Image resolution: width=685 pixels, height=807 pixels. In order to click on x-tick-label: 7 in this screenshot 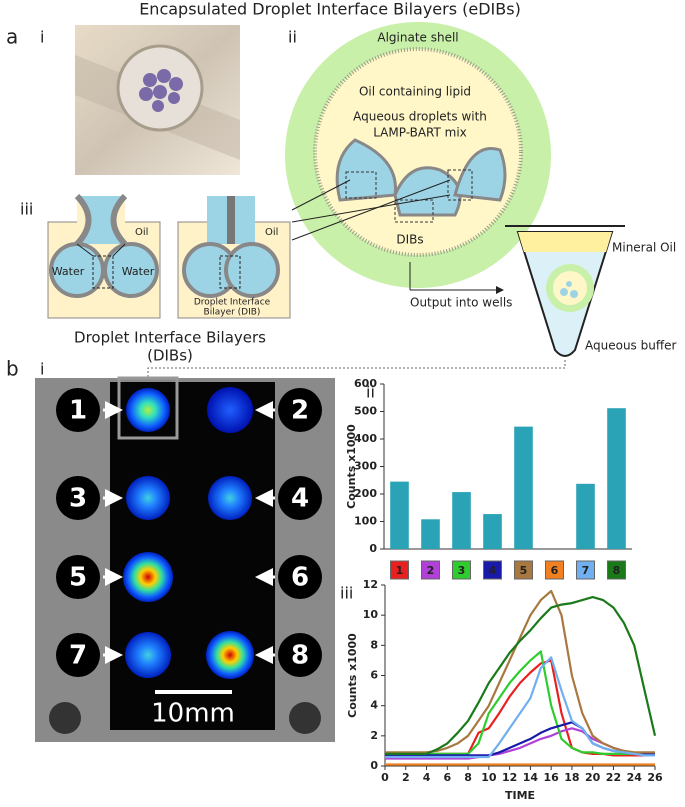, I will do `click(586, 570)`.